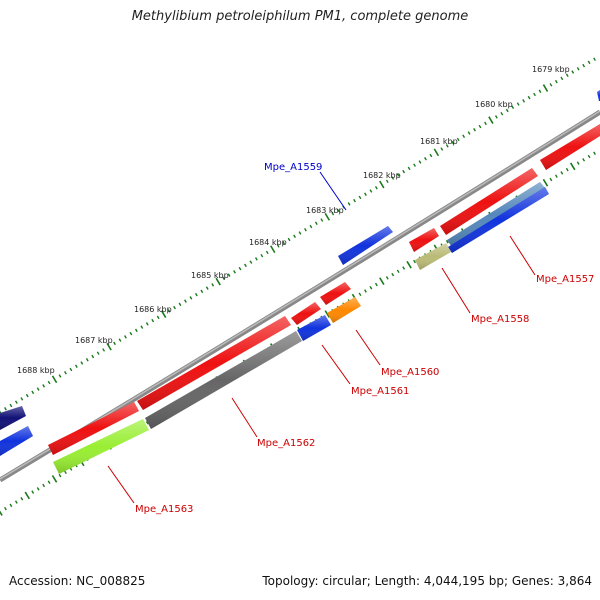  I want to click on gene-label-mpe-a1561: Mpe_A1561, so click(380, 391).